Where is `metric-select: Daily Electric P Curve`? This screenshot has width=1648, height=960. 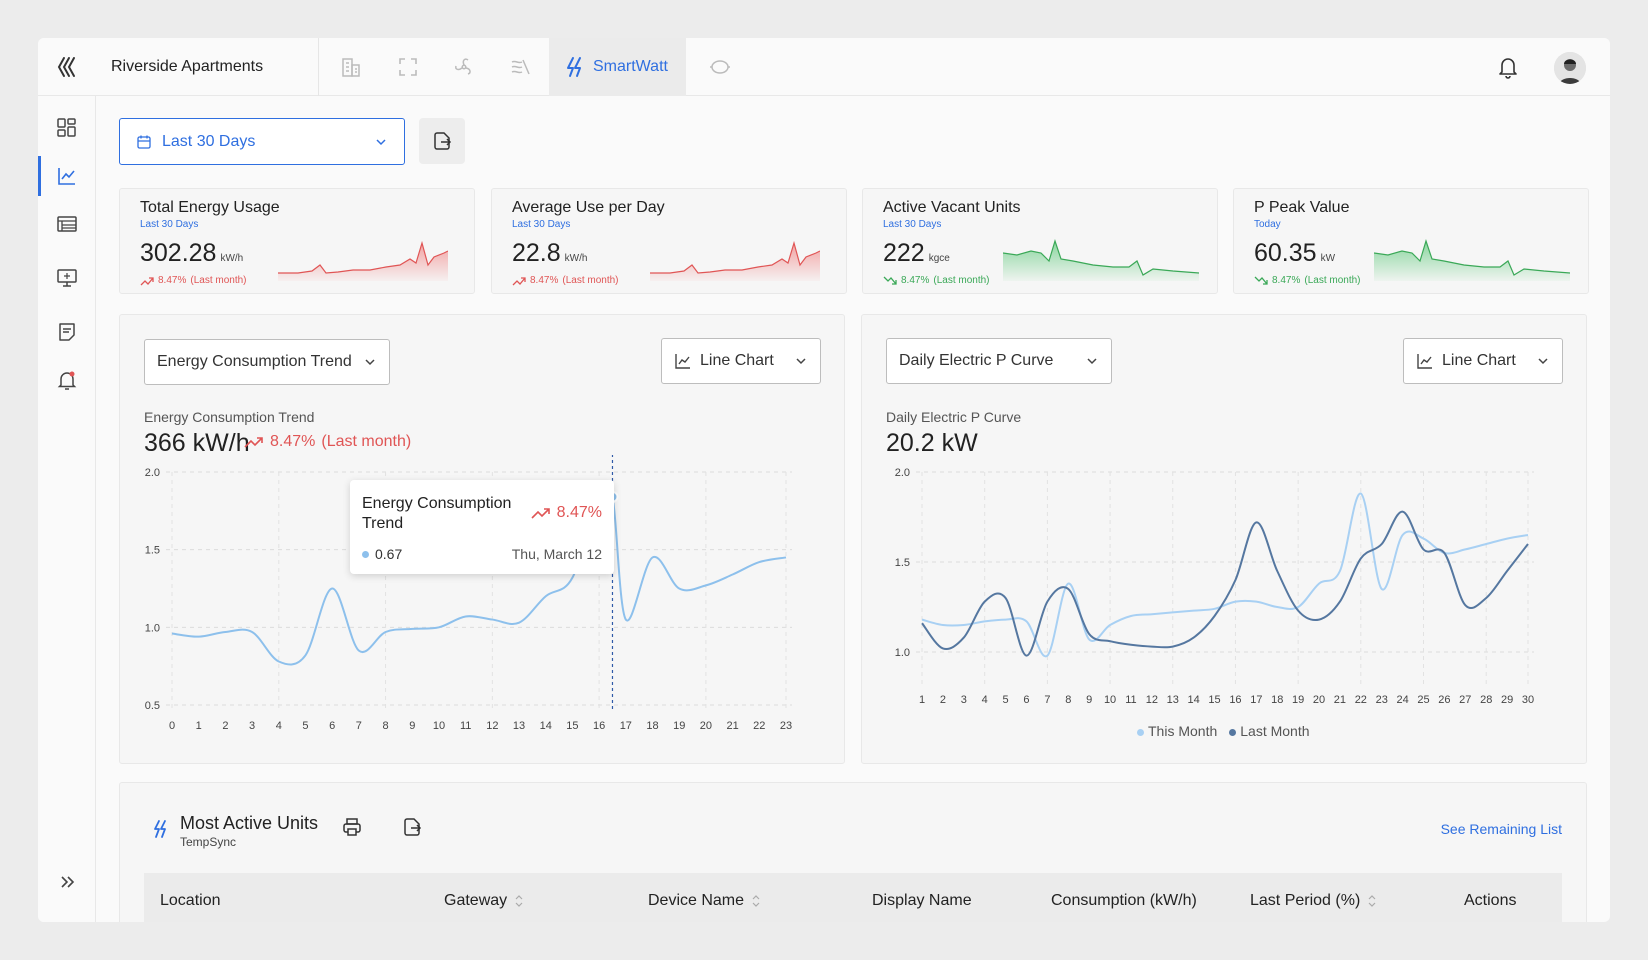
metric-select: Daily Electric P Curve is located at coordinates (999, 361).